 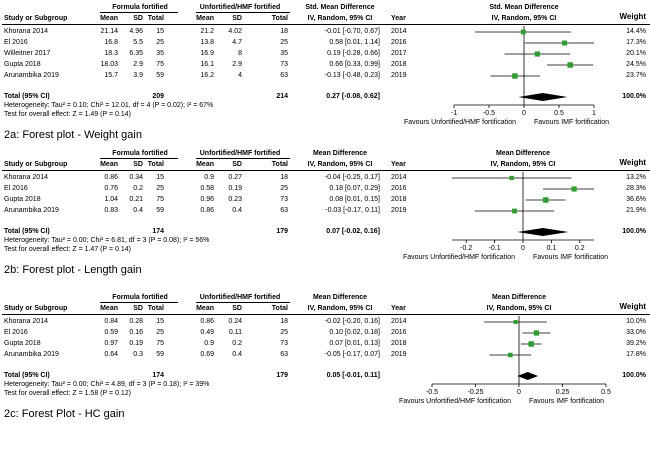 What do you see at coordinates (138, 354) in the screenshot?
I see `sd1-cell: 0.3` at bounding box center [138, 354].